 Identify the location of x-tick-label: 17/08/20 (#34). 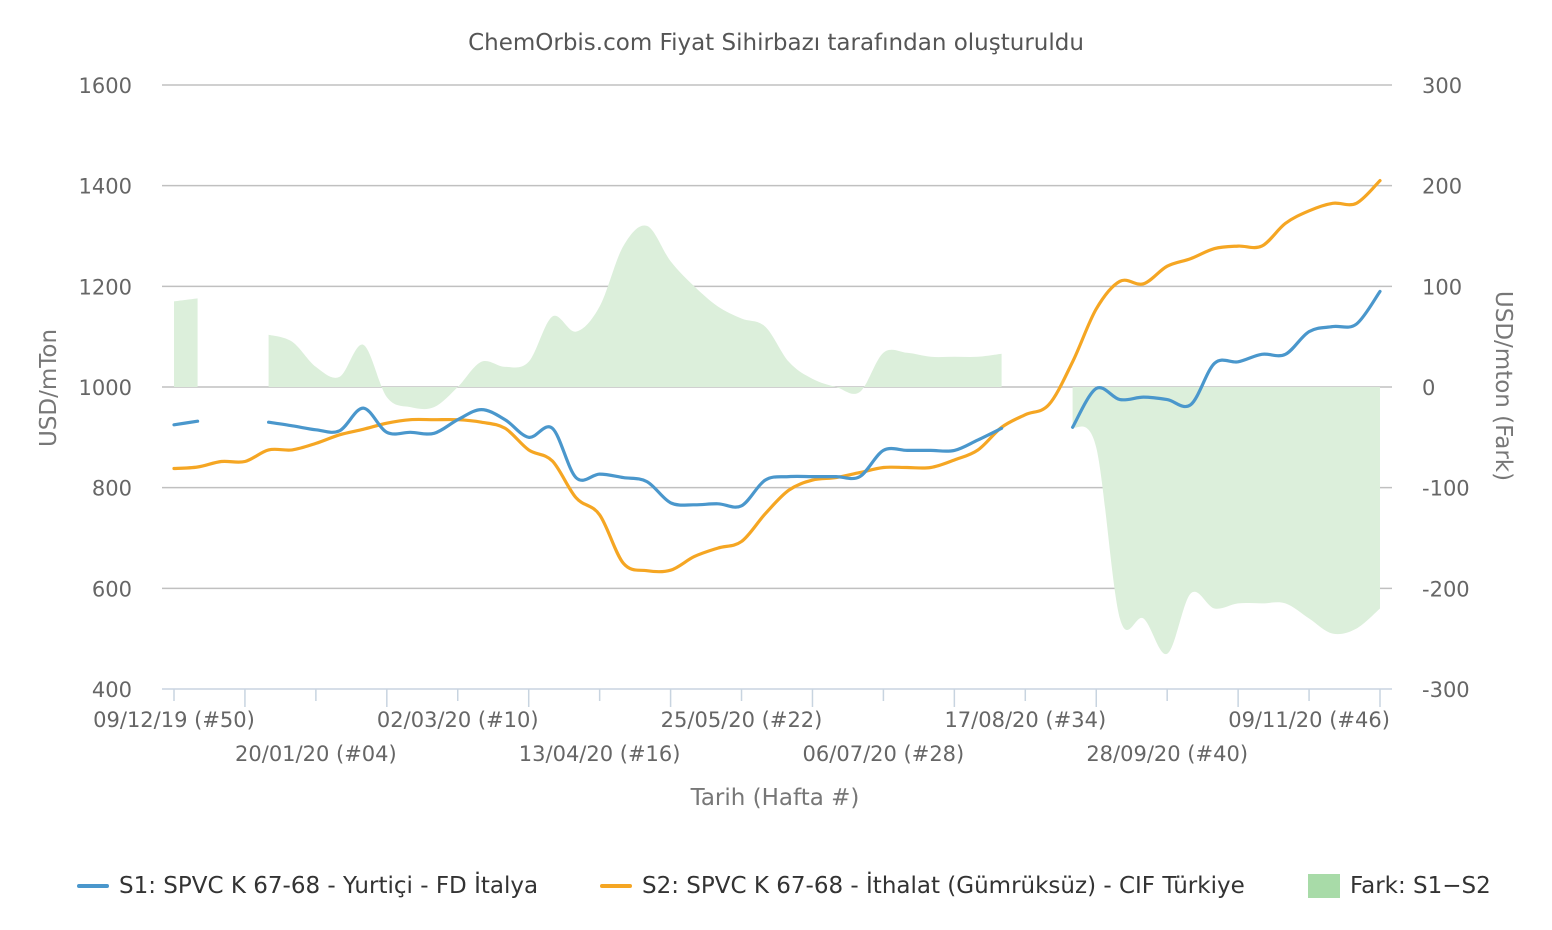
(1025, 720).